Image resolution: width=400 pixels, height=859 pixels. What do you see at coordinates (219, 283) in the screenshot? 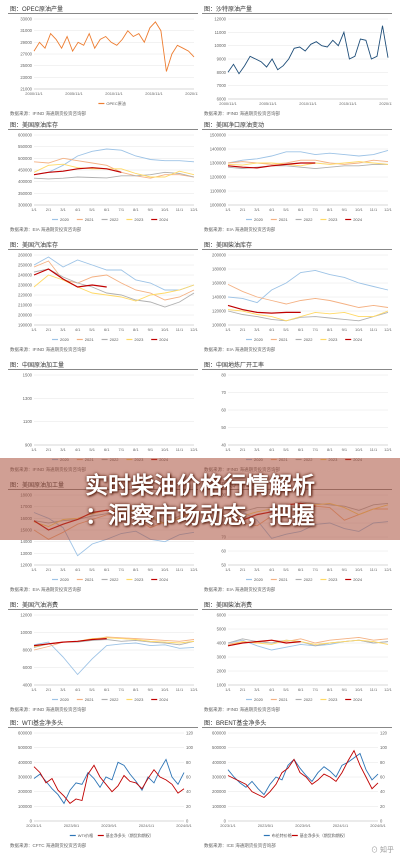
I see `y-tick-label: 160000` at bounding box center [219, 283].